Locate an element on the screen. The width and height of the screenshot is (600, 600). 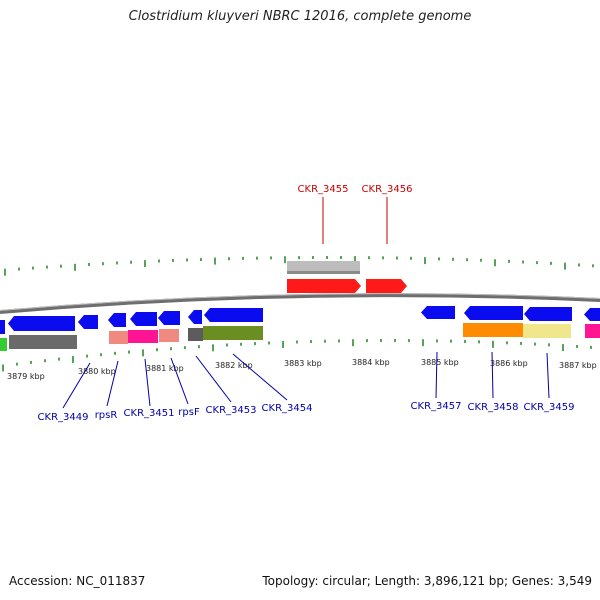
cog-bar-olive is located at coordinates (233, 333).